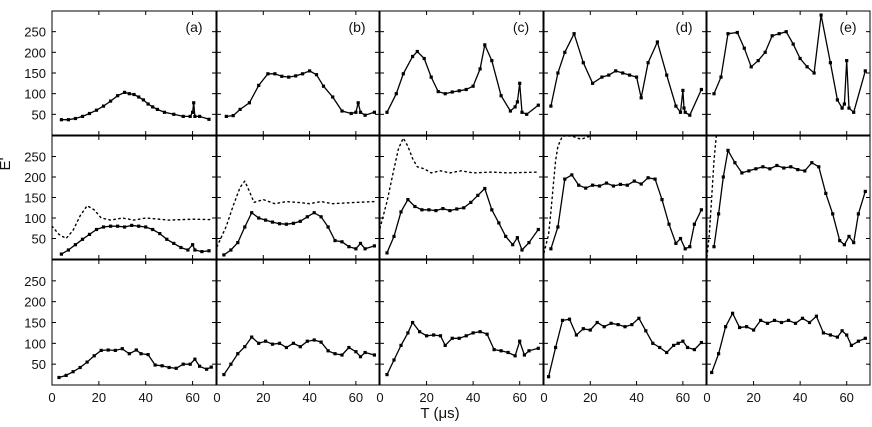 Image resolution: width=872 pixels, height=427 pixels. Describe the element at coordinates (35, 281) in the screenshot. I see `y-tick-label: 250` at that location.